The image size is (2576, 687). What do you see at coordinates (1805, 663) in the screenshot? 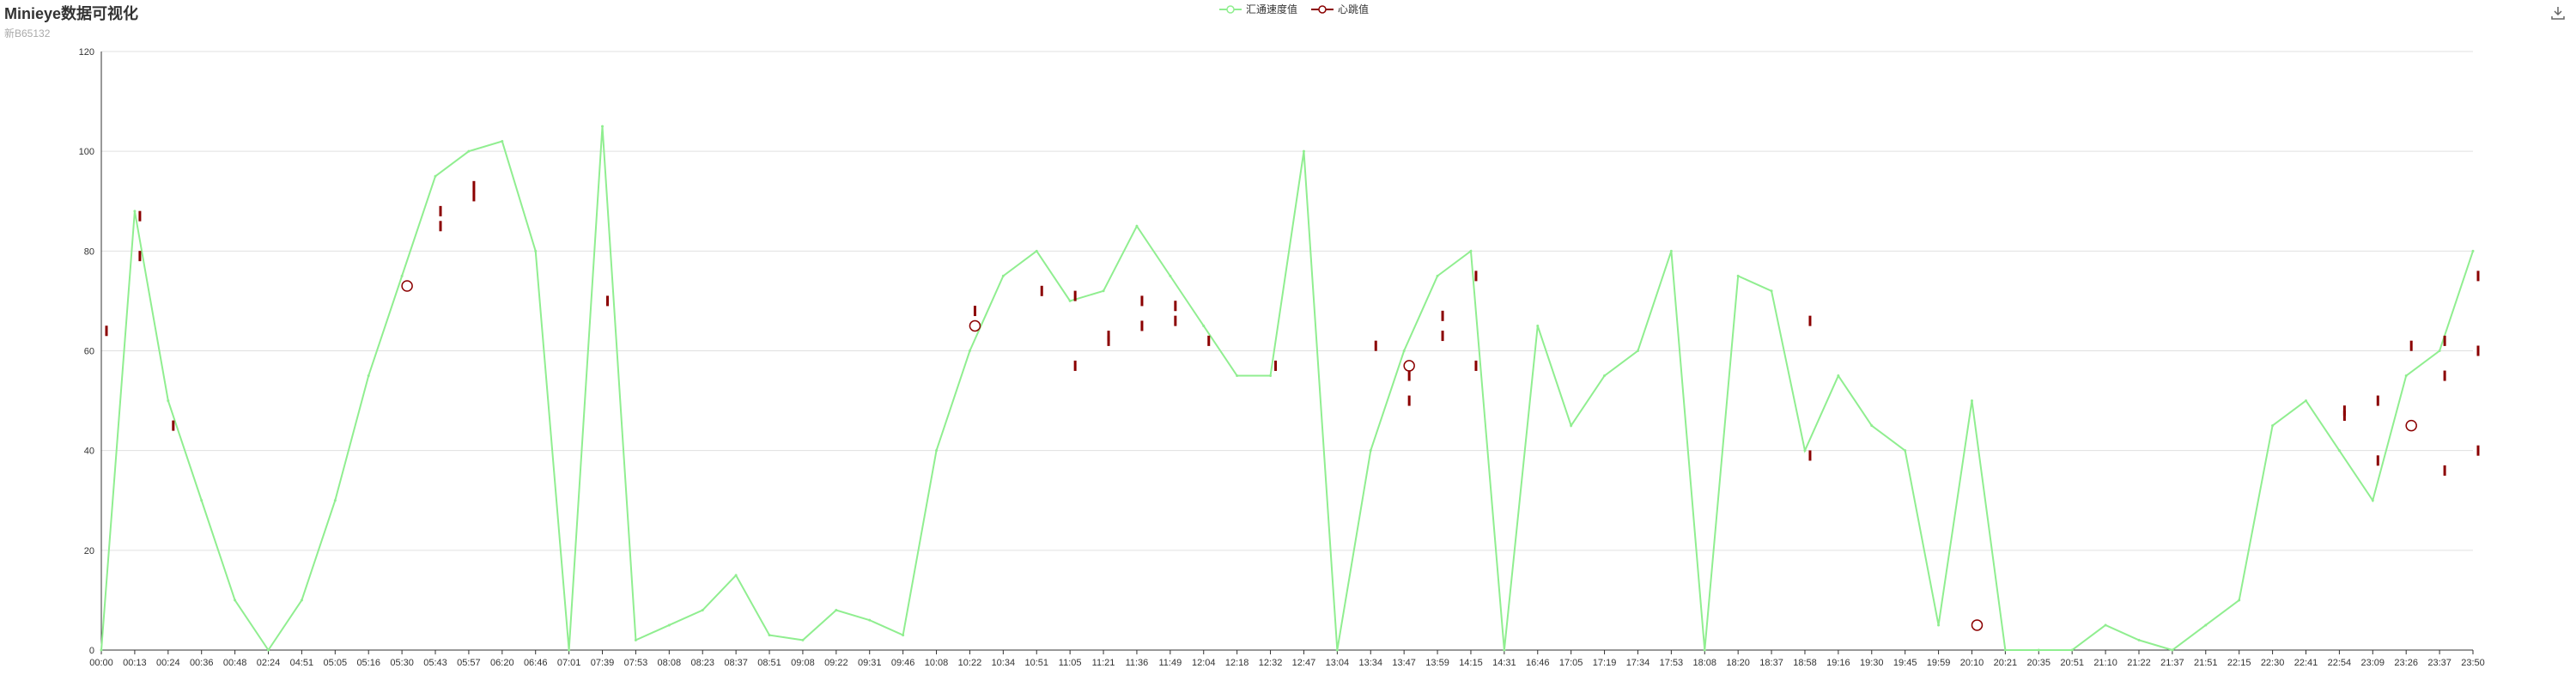
I see `x-tick-label: 18:58` at bounding box center [1805, 663].